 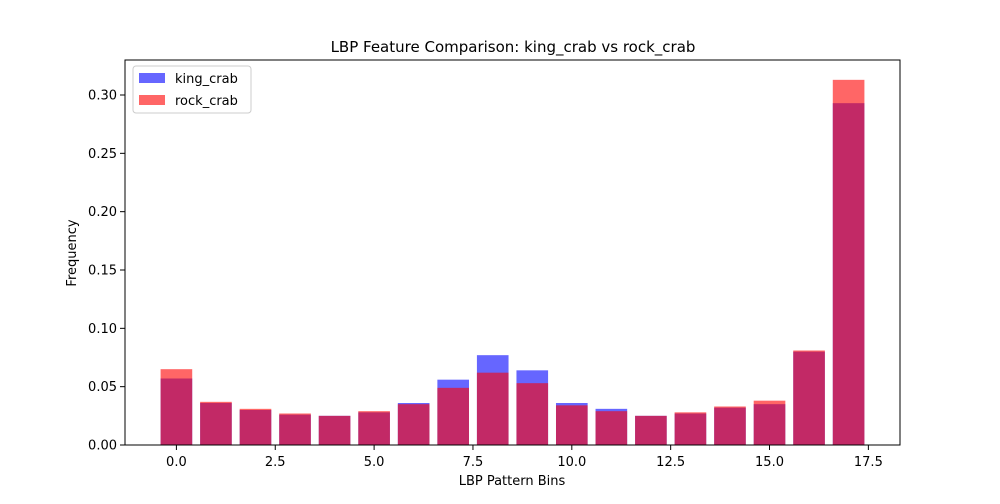 I want to click on legend: king_crab rock_crab, so click(x=192, y=89).